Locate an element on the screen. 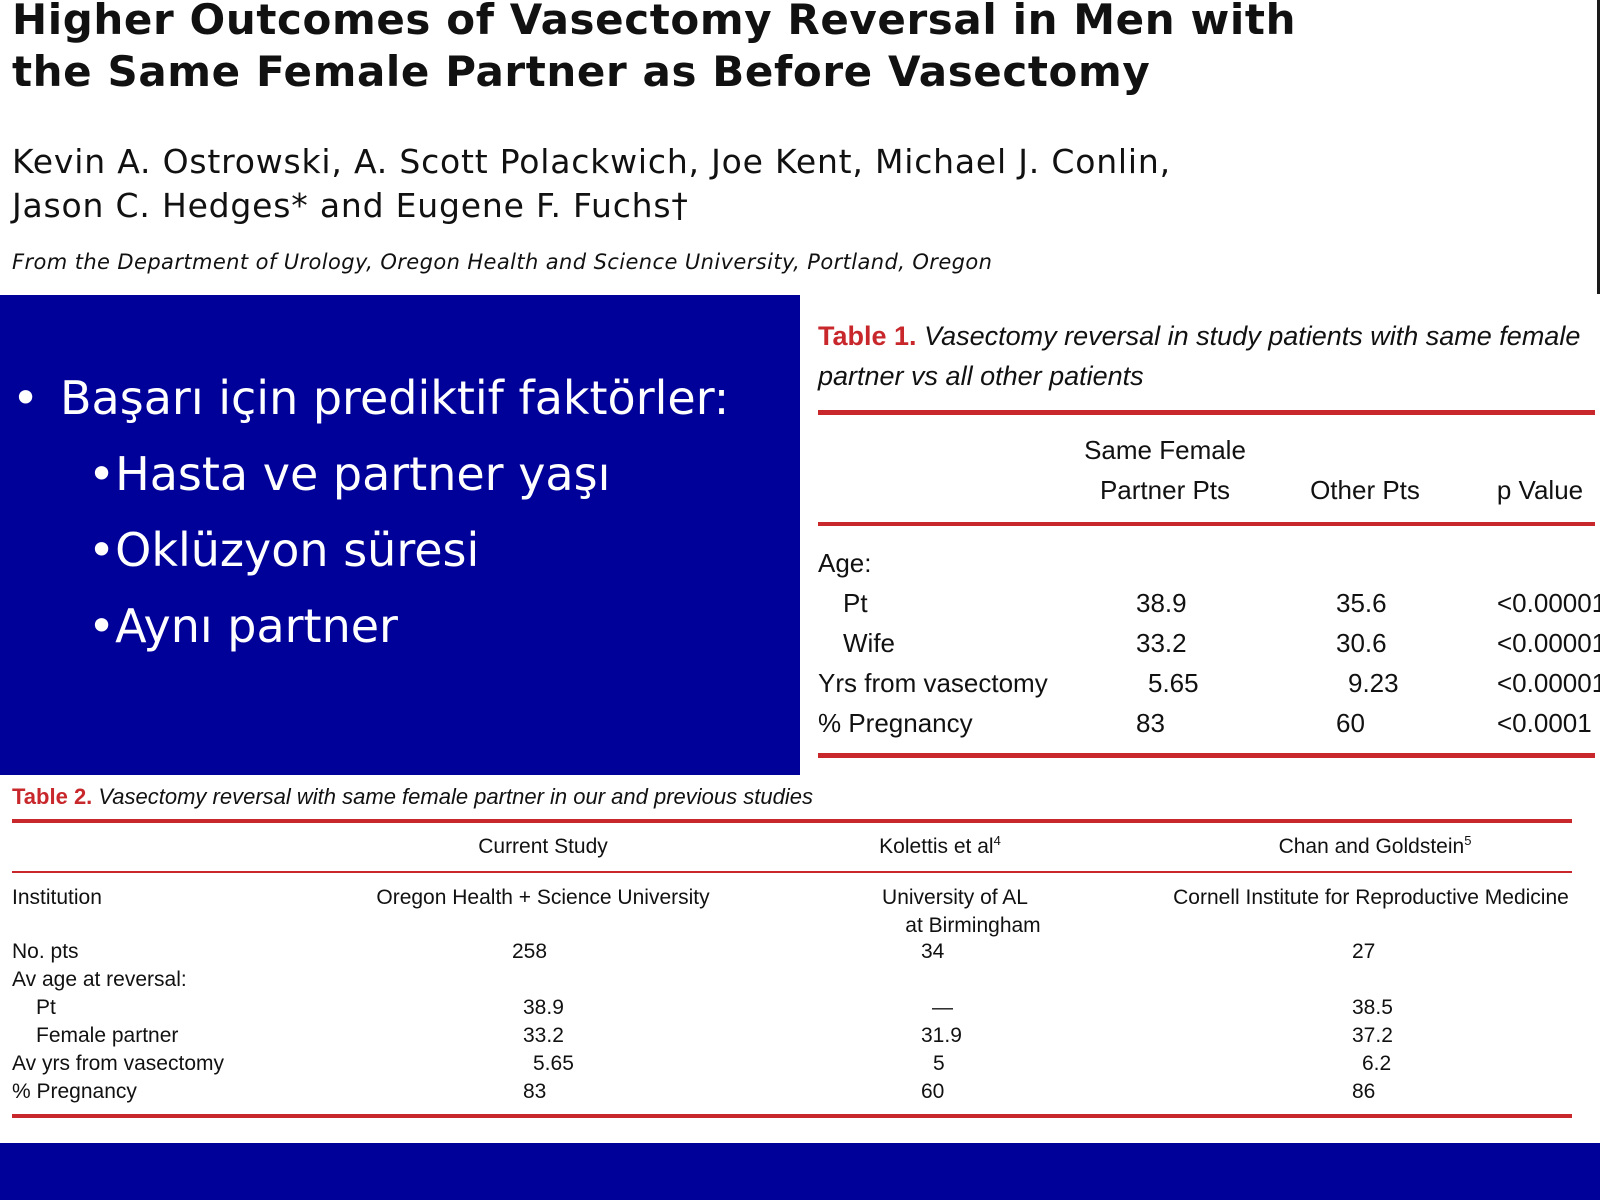 The image size is (1600, 1200). table2-cell-current: 83 is located at coordinates (535, 1091).